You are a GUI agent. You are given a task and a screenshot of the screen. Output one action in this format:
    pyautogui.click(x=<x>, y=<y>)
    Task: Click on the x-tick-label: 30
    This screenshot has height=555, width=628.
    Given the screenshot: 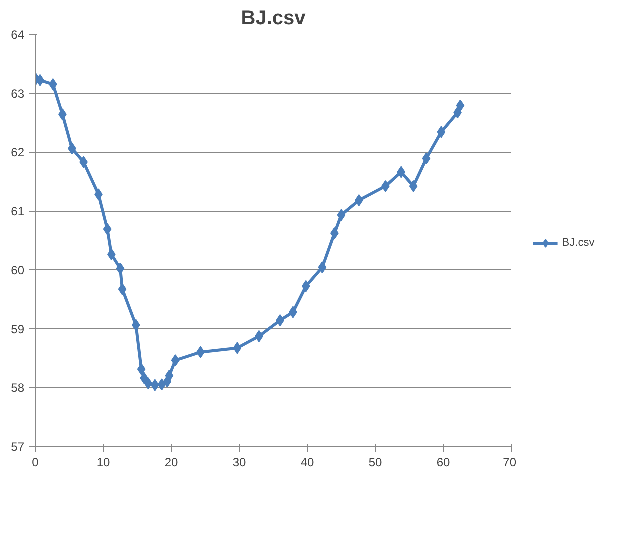 What is the action you would take?
    pyautogui.click(x=239, y=463)
    